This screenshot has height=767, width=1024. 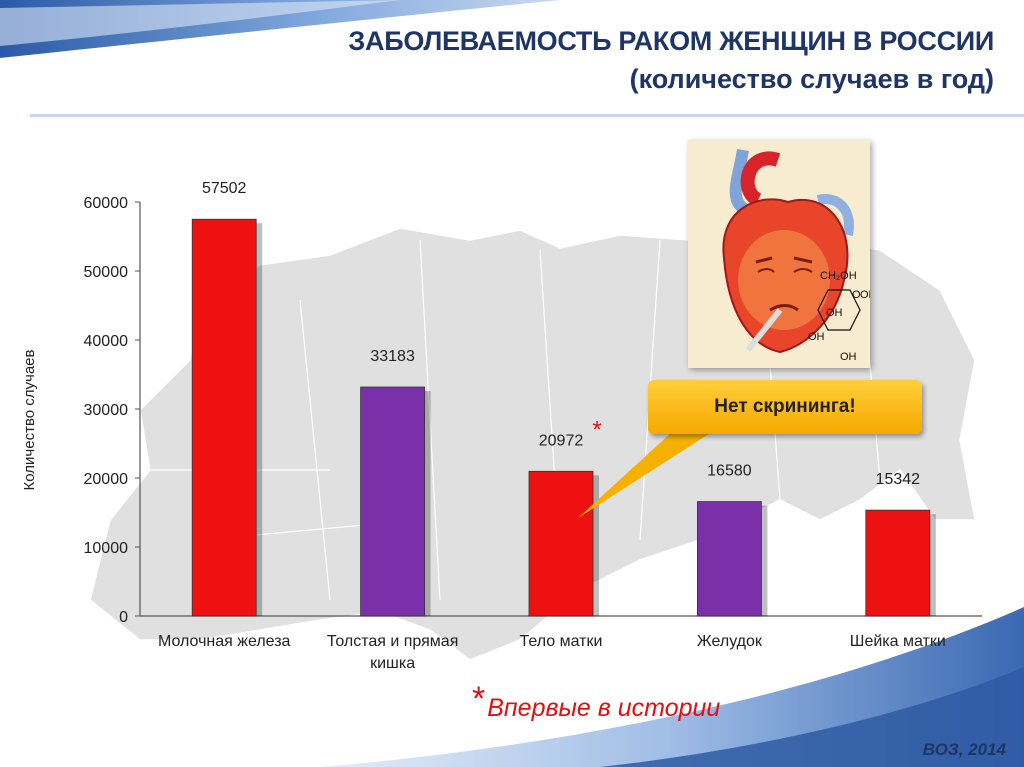 What do you see at coordinates (604, 708) in the screenshot?
I see `footnote-text: Впервые в истории` at bounding box center [604, 708].